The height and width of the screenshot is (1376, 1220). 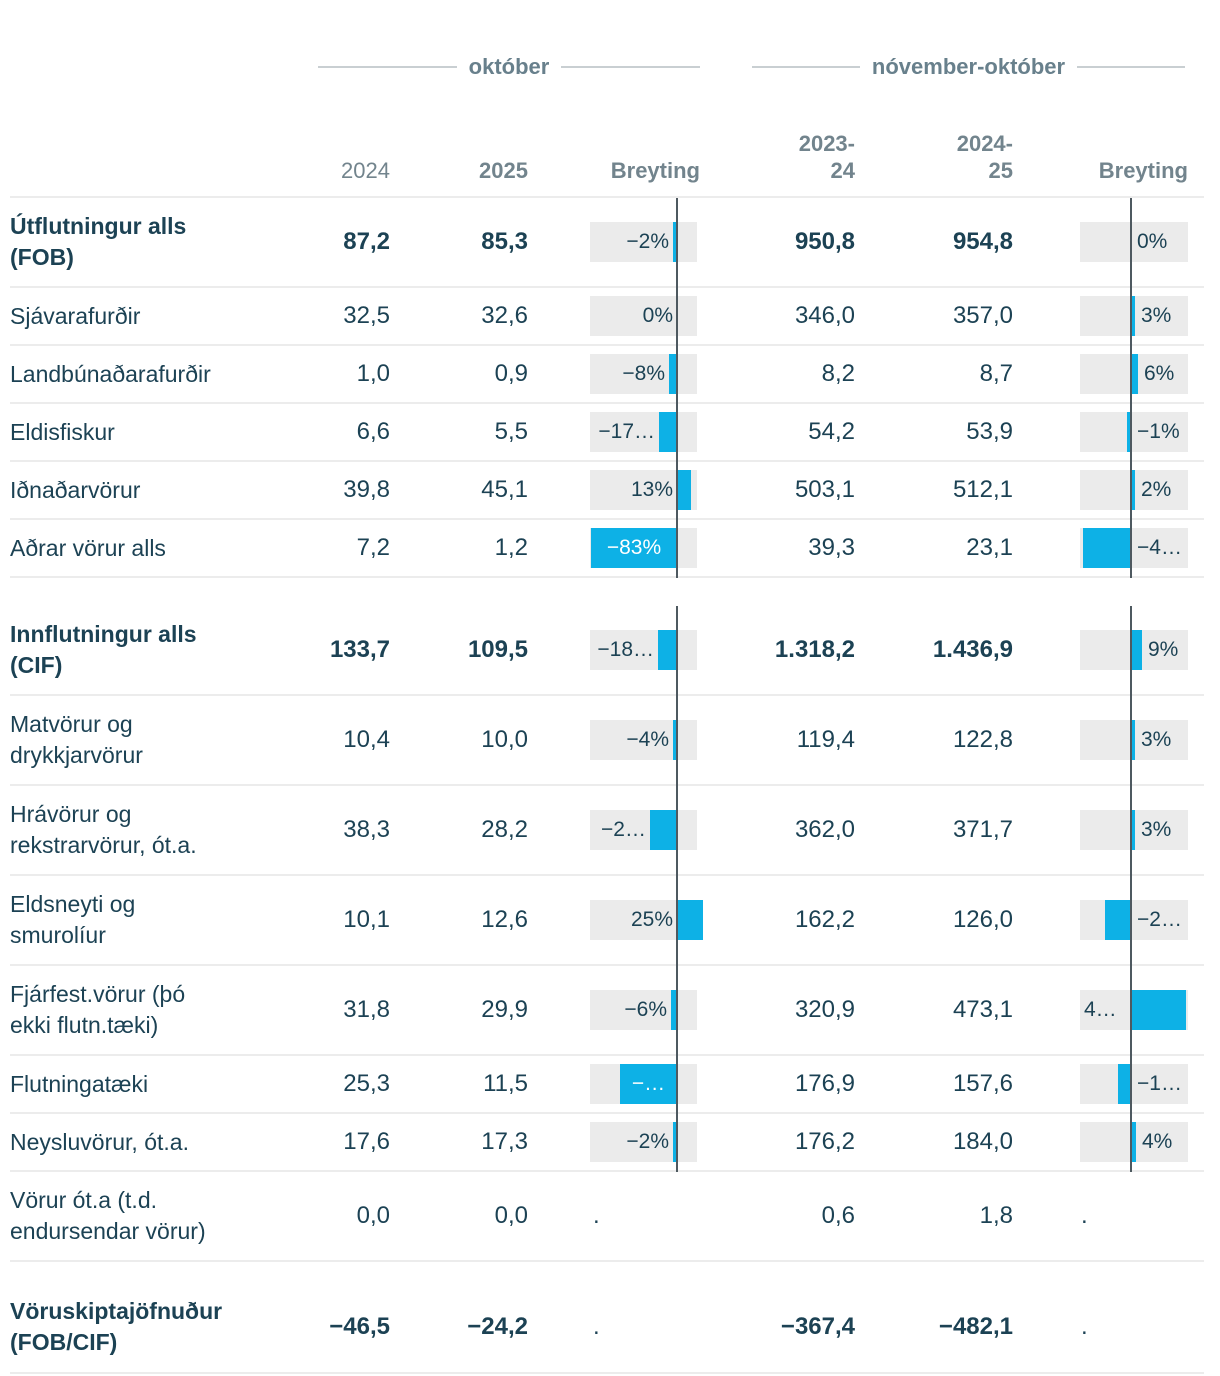 I want to click on value-2024-25: 8,7, so click(x=996, y=373).